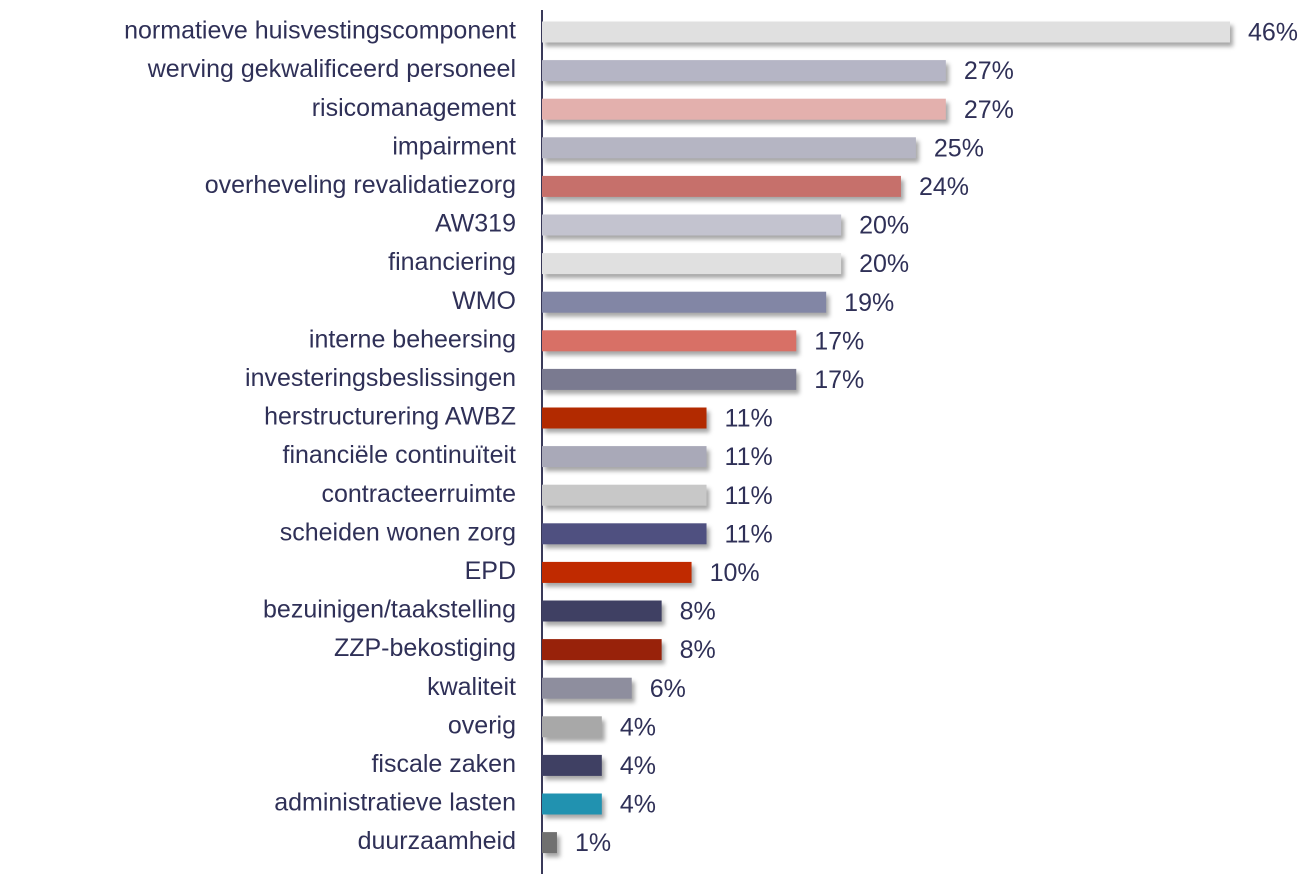 The image size is (1313, 879). Describe the element at coordinates (475, 224) in the screenshot. I see `category-label: AW319` at that location.